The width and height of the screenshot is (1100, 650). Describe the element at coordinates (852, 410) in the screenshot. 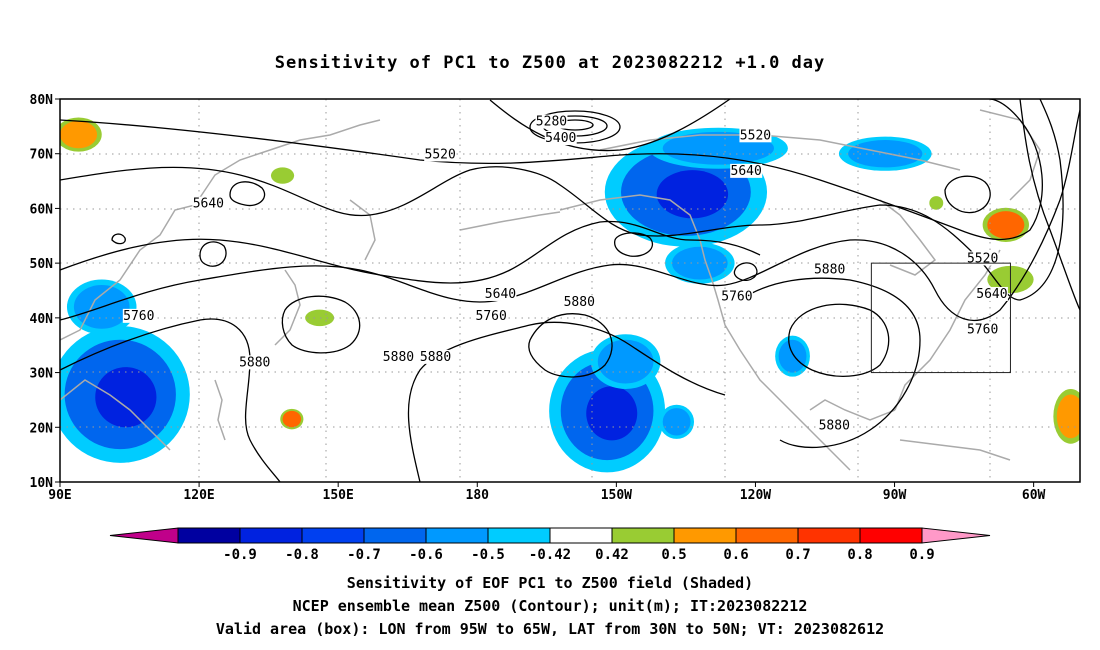

I see `coast-gulf` at that location.